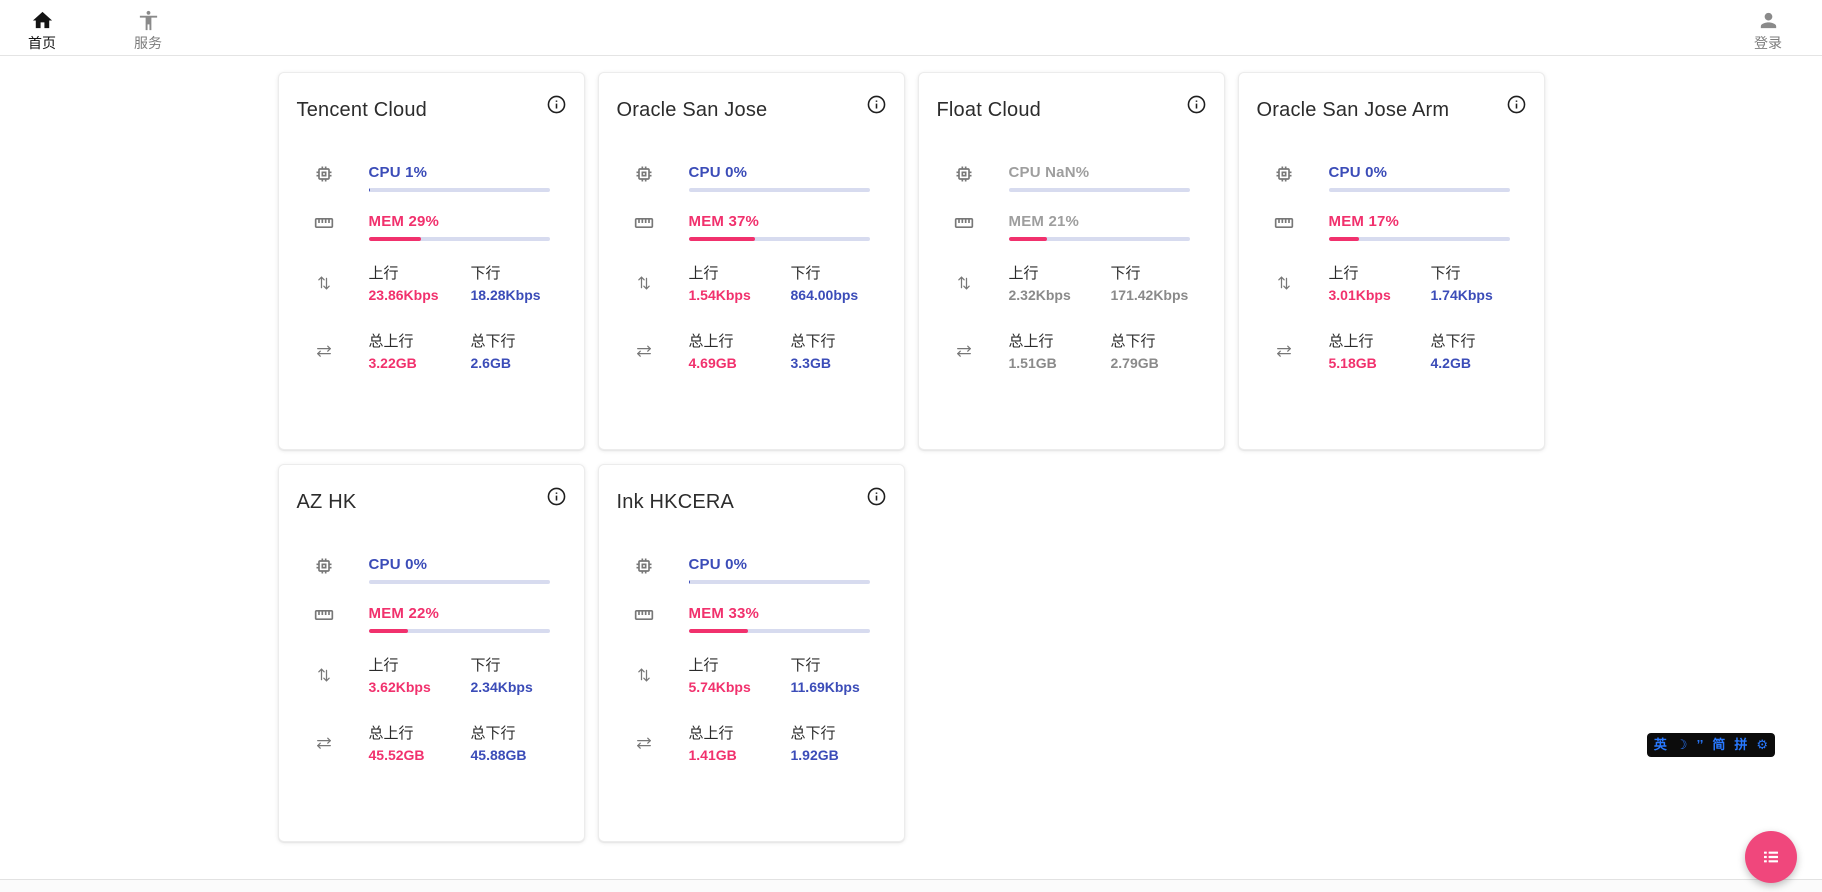  What do you see at coordinates (1044, 221) in the screenshot?
I see `mem-usage-label: MEM 21%` at bounding box center [1044, 221].